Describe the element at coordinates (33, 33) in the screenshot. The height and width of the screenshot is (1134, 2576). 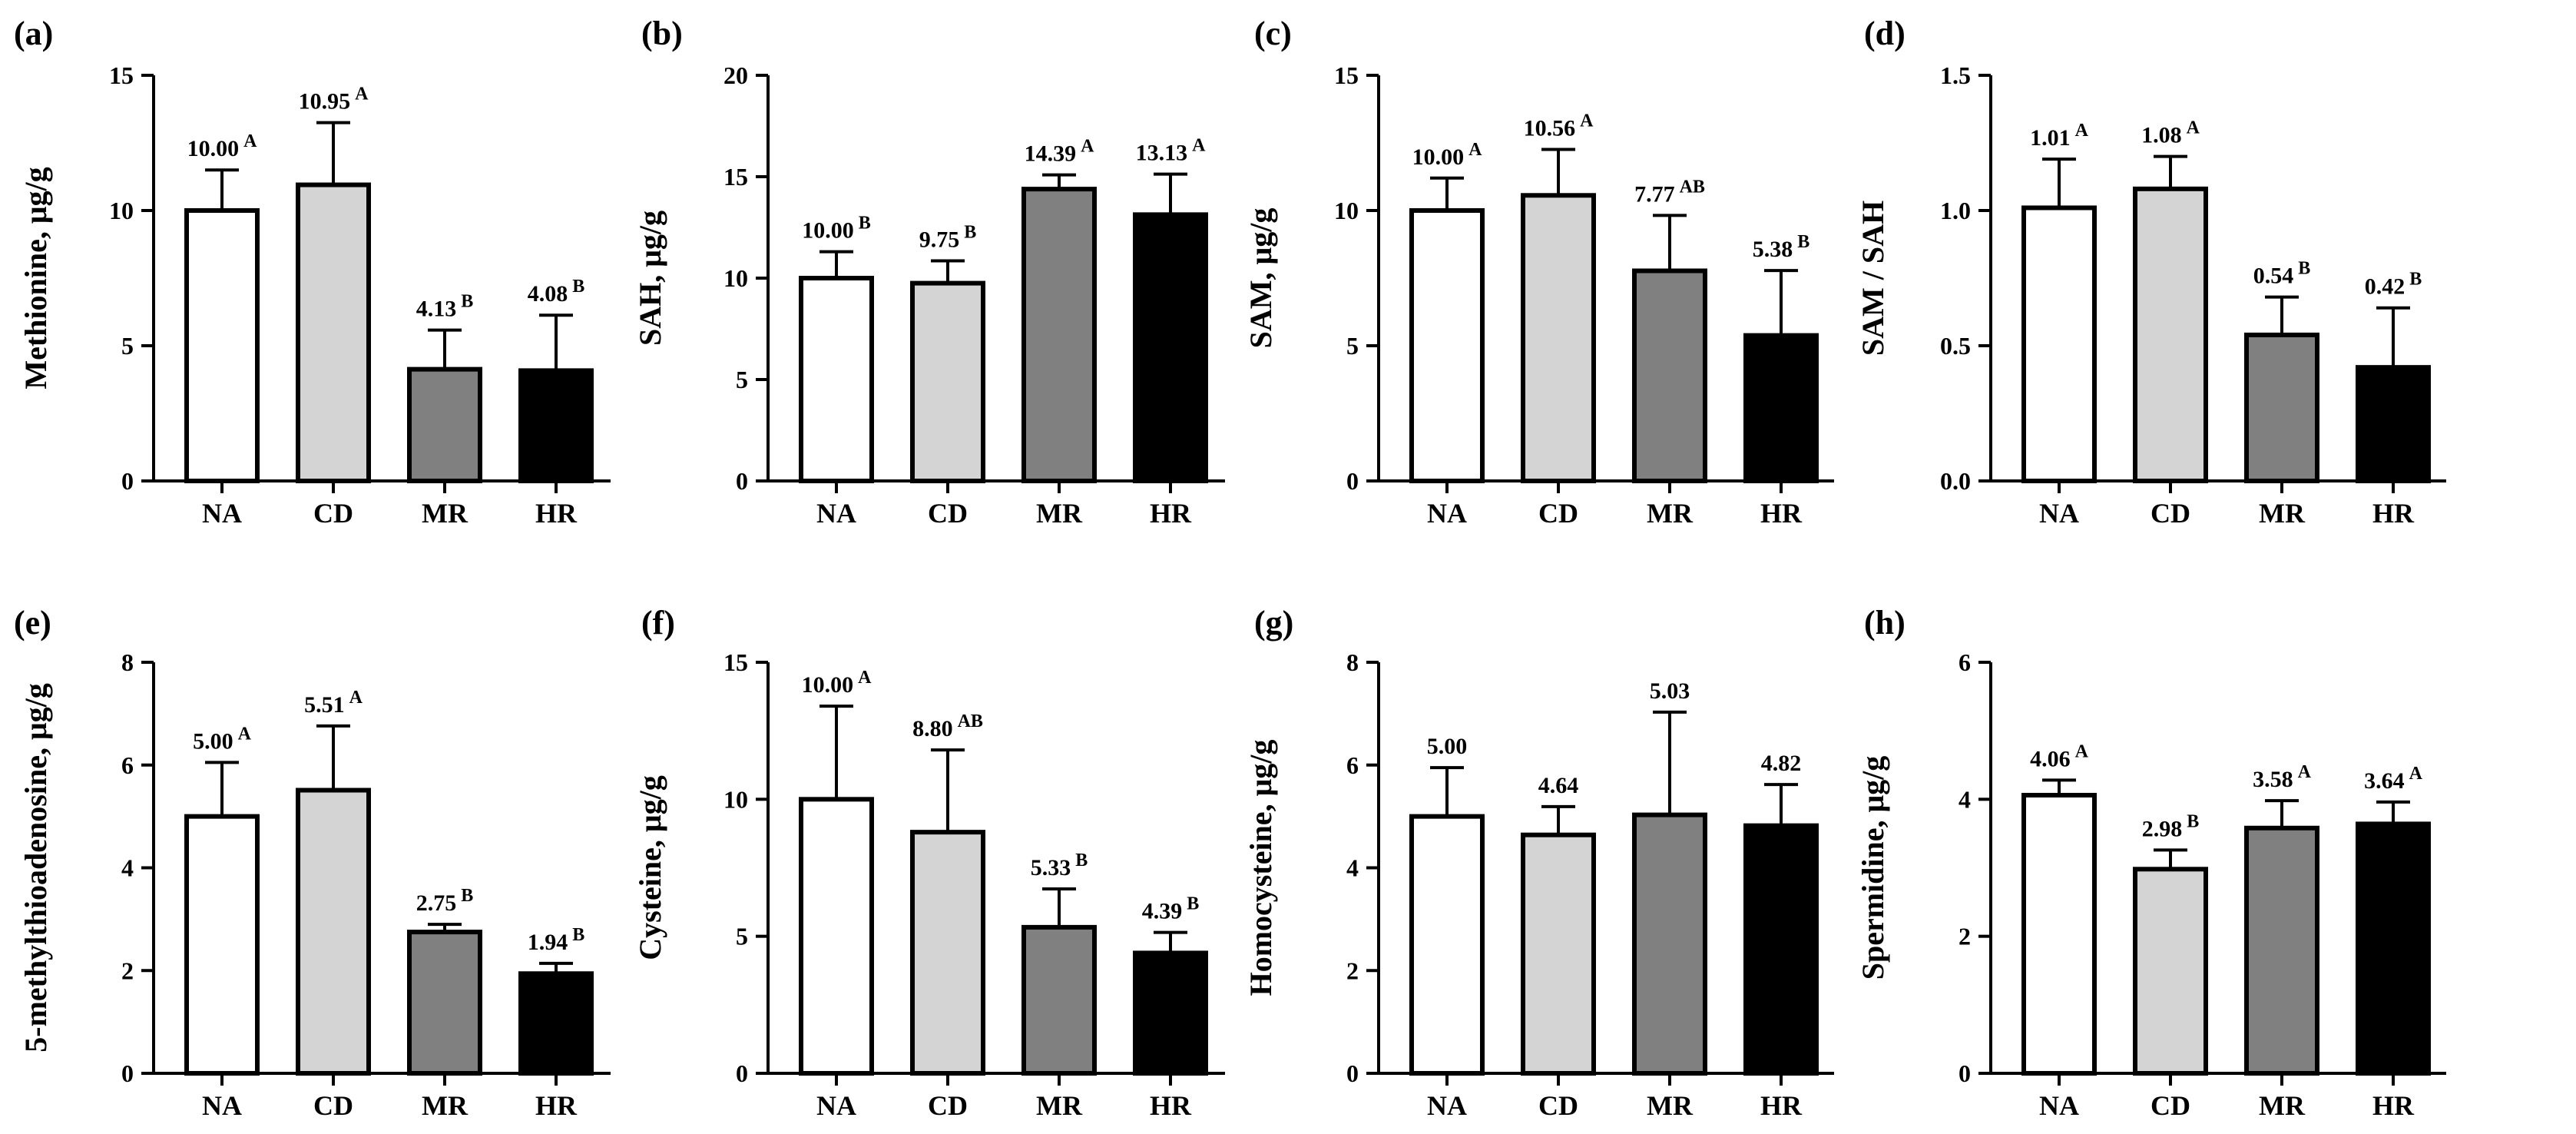
I see `panel-label: (a)` at that location.